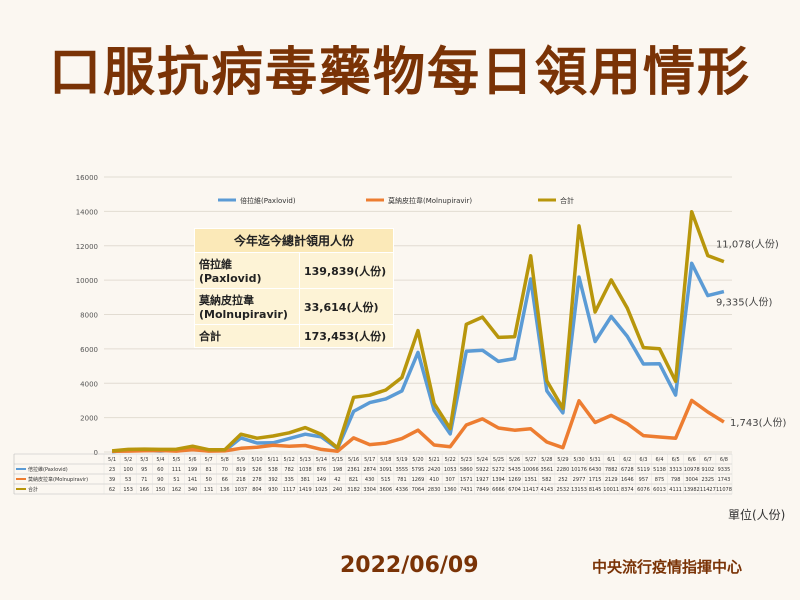 The image size is (800, 600). I want to click on table-cell: 930, so click(273, 490).